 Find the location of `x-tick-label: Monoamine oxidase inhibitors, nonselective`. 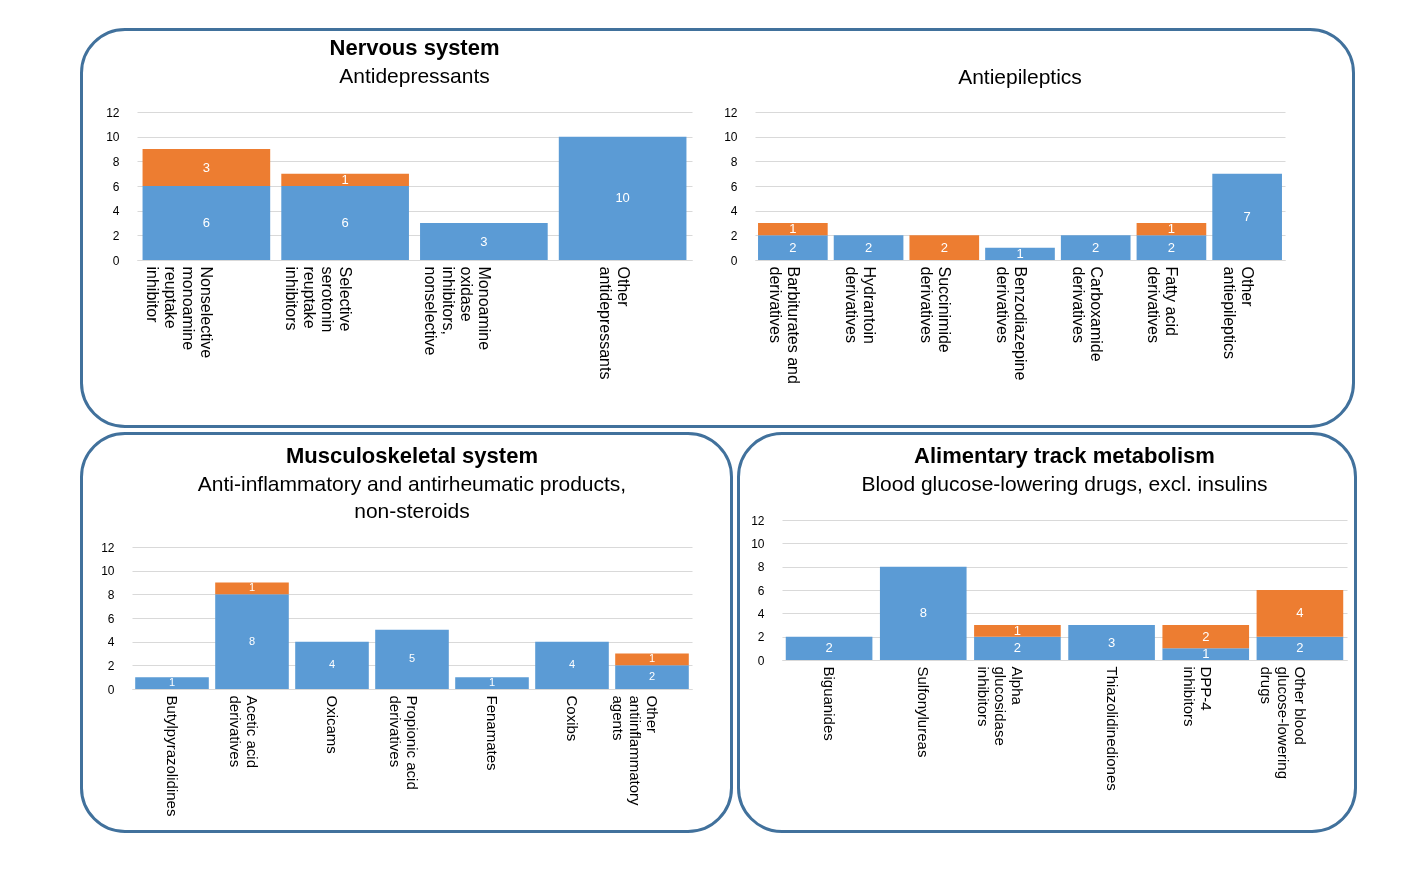

x-tick-label: Monoamine oxidase inhibitors, nonselective is located at coordinates (457, 311).